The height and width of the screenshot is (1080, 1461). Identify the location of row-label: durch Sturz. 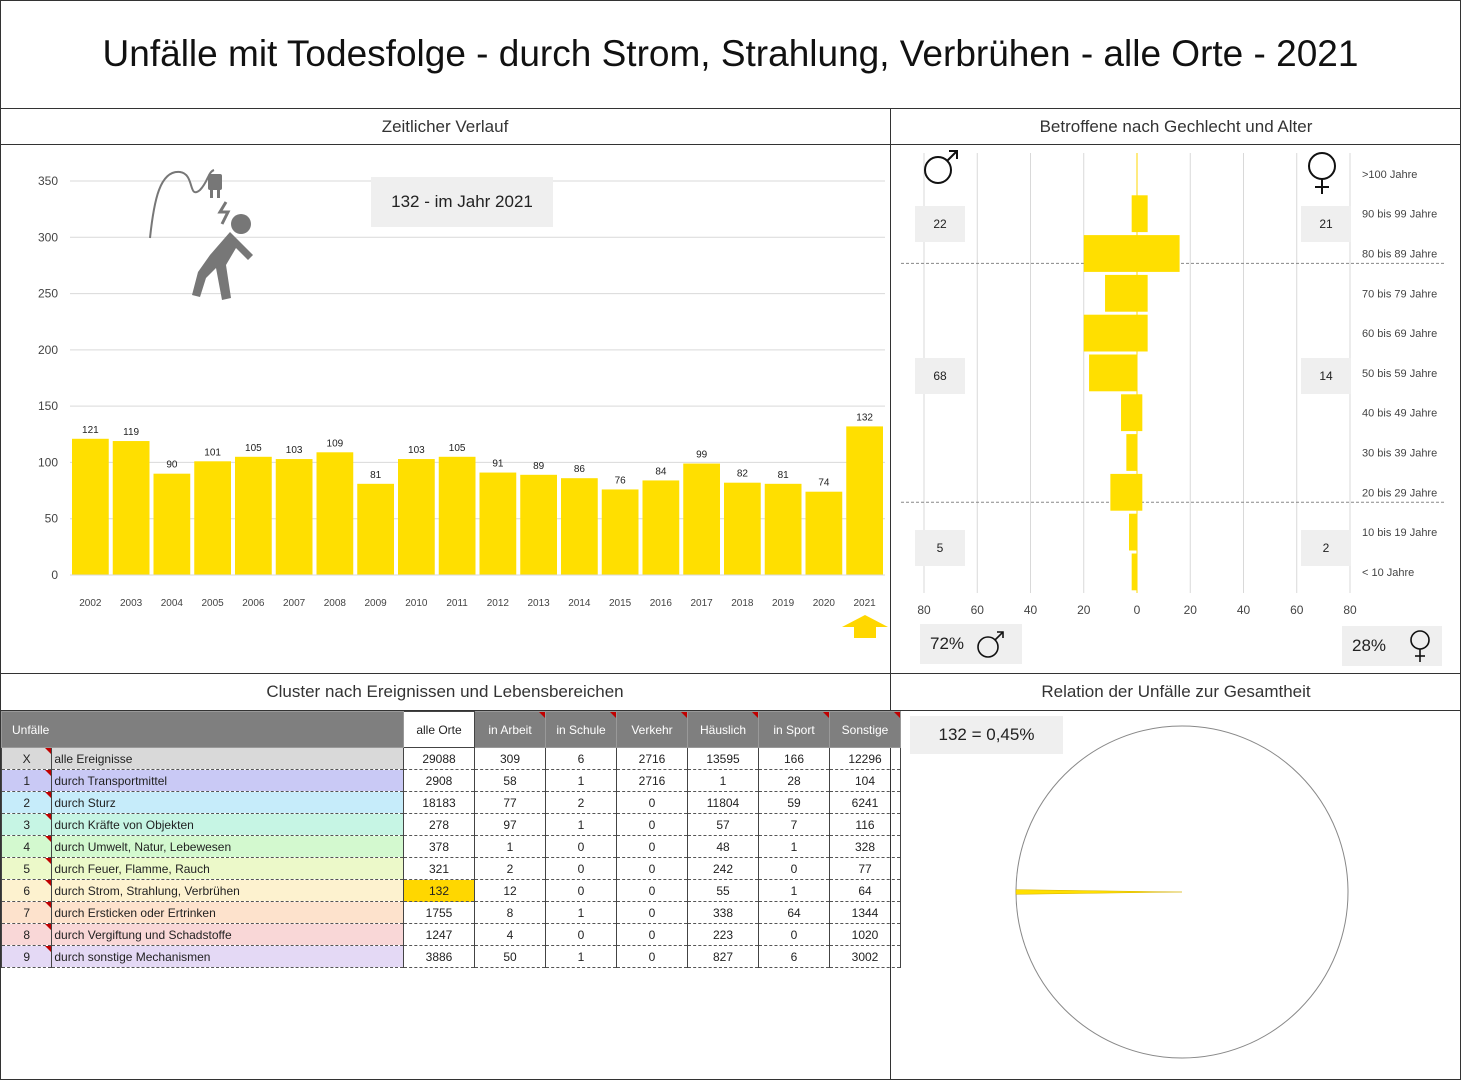
(227, 802).